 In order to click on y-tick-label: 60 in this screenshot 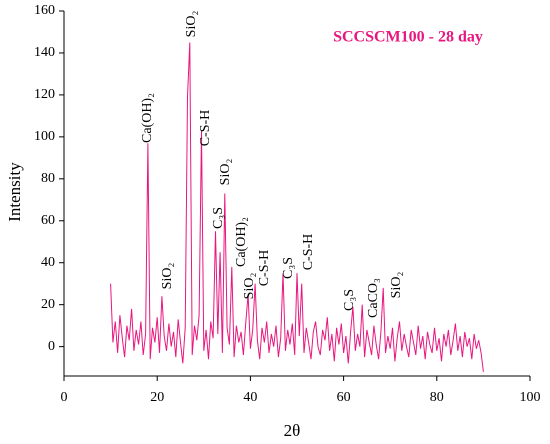, I will do `click(48, 220)`.